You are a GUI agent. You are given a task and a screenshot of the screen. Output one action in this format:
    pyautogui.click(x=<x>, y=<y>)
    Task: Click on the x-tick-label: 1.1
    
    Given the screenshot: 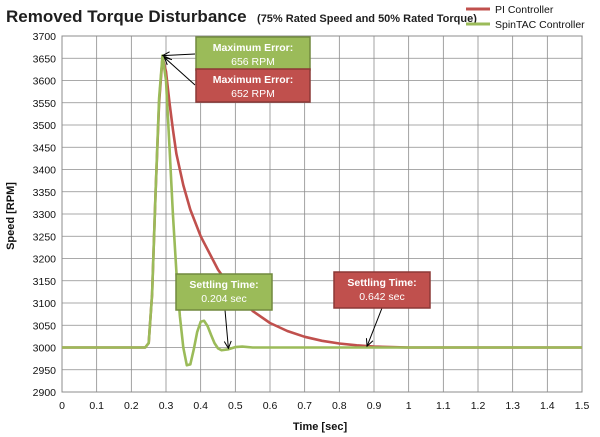 What is the action you would take?
    pyautogui.click(x=443, y=406)
    